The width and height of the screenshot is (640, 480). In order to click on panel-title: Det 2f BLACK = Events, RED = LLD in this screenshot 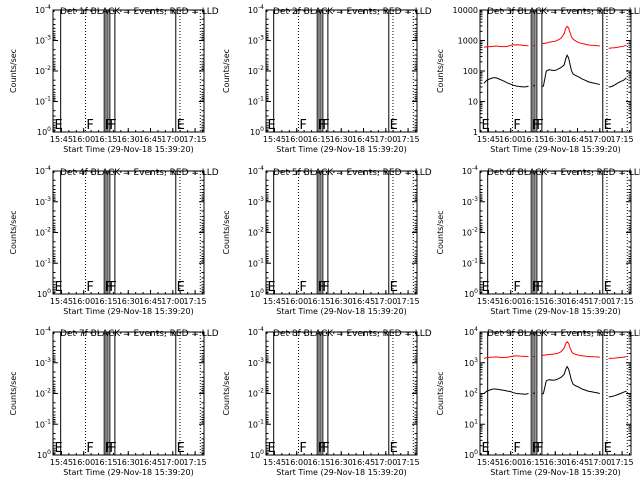, I will do `click(352, 12)`.